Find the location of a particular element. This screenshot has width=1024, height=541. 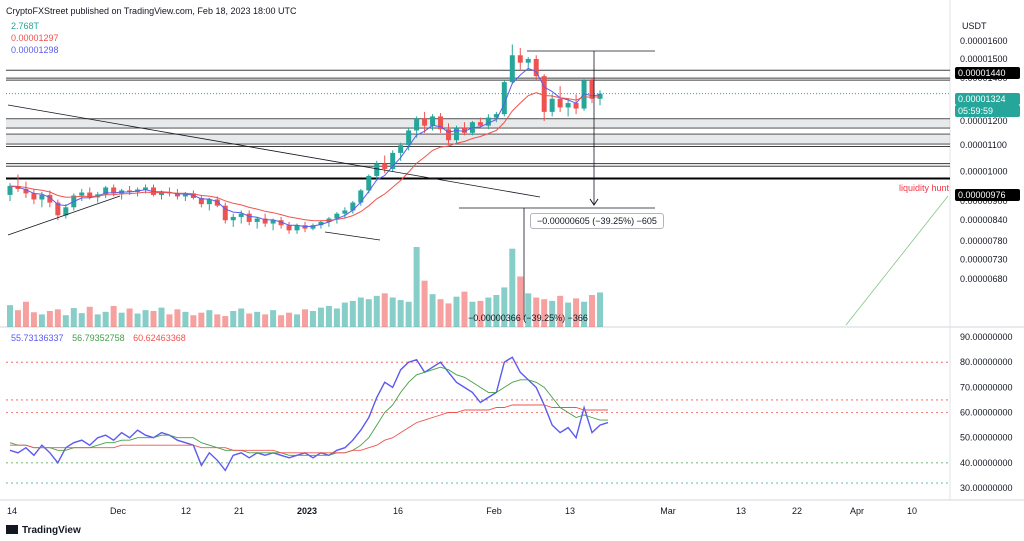

x-tick-label: 12 is located at coordinates (186, 511).